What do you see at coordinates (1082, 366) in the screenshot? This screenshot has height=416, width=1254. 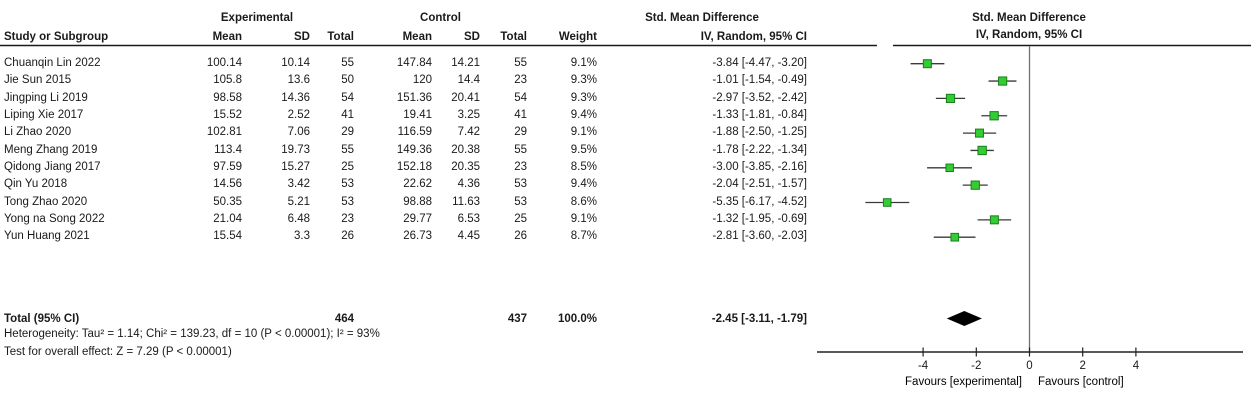 I see `axis-tick-label: 2` at bounding box center [1082, 366].